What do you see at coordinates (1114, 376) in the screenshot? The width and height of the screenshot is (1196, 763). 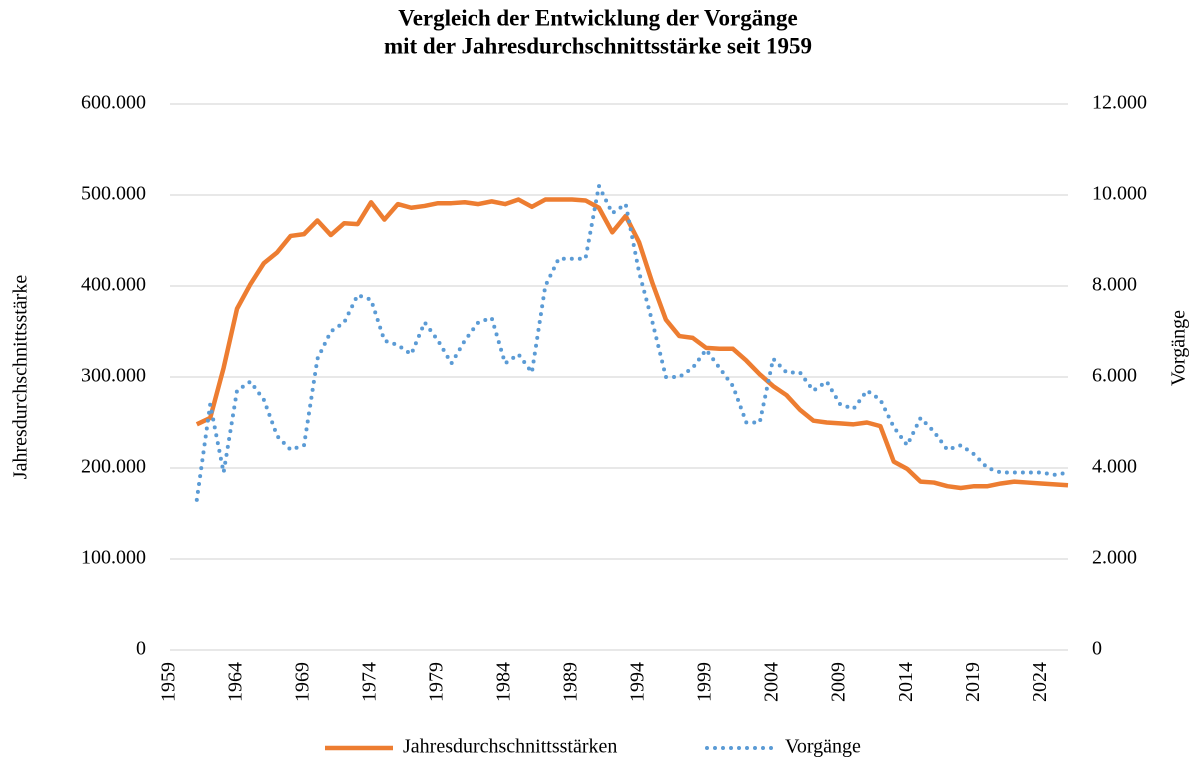 I see `y2-tick-label: 6.000` at bounding box center [1114, 376].